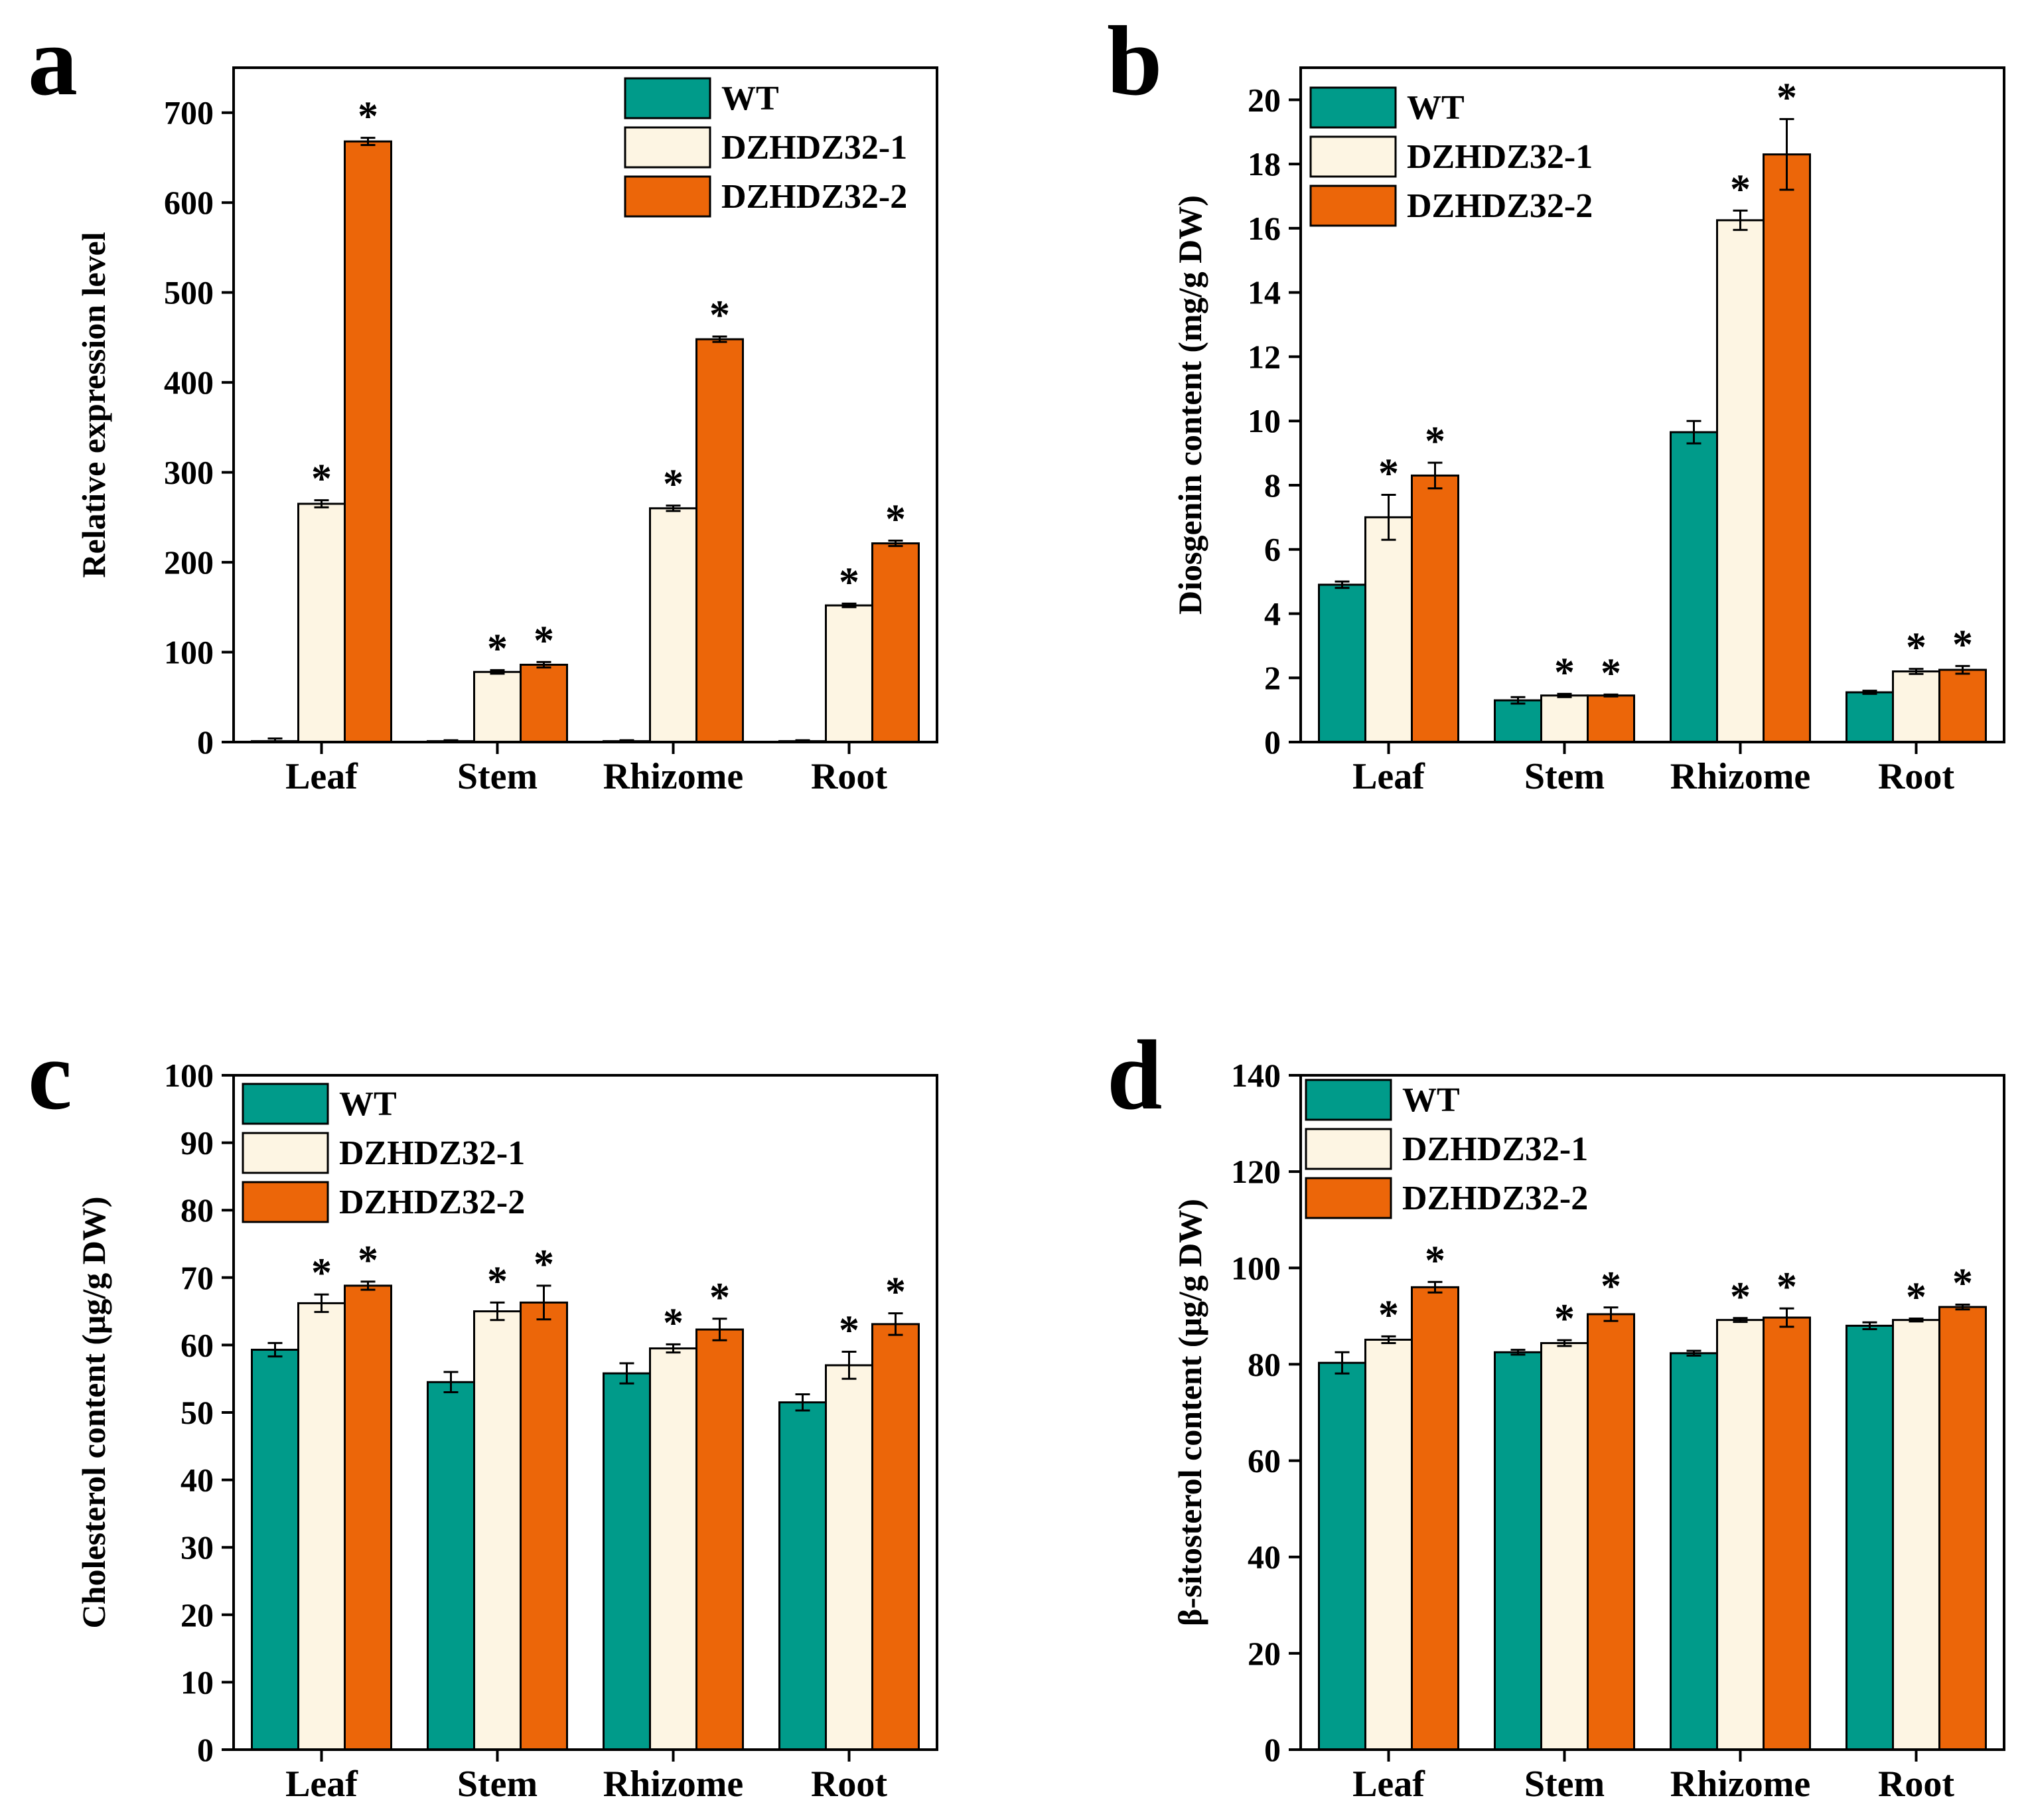 The height and width of the screenshot is (1820, 2026). Describe the element at coordinates (189, 293) in the screenshot. I see `y-tick-label: 500` at that location.